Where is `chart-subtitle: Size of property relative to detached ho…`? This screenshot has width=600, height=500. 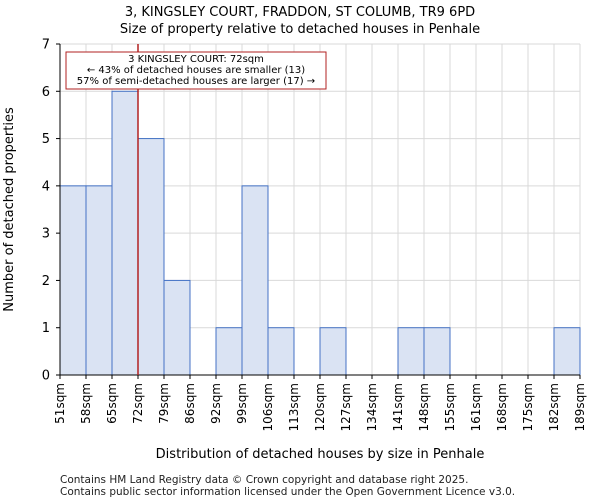
chart-subtitle: Size of property relative to detached ho… is located at coordinates (300, 29).